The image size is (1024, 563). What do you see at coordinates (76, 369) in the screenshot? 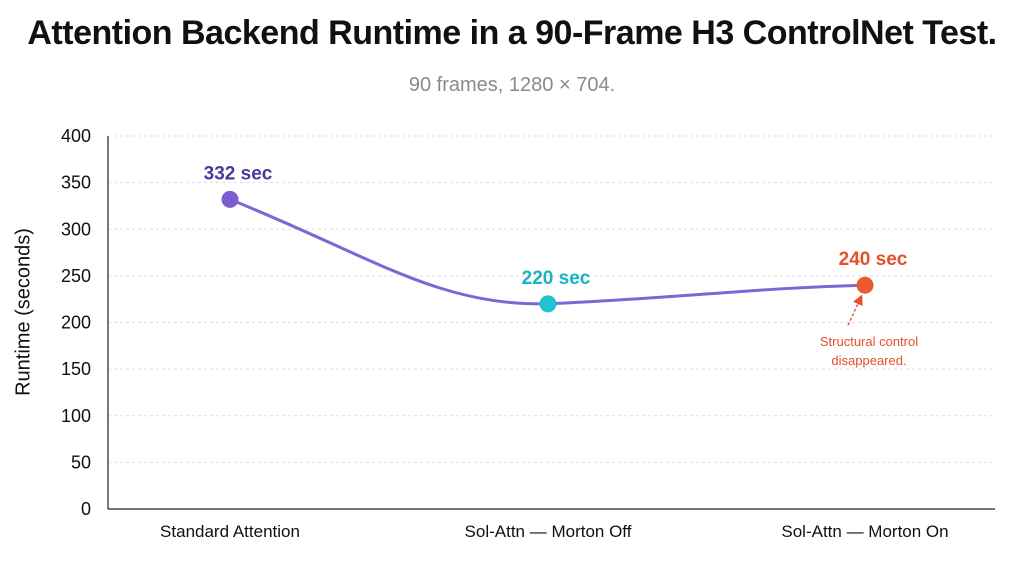
I see `y-tick-label: 150` at bounding box center [76, 369].